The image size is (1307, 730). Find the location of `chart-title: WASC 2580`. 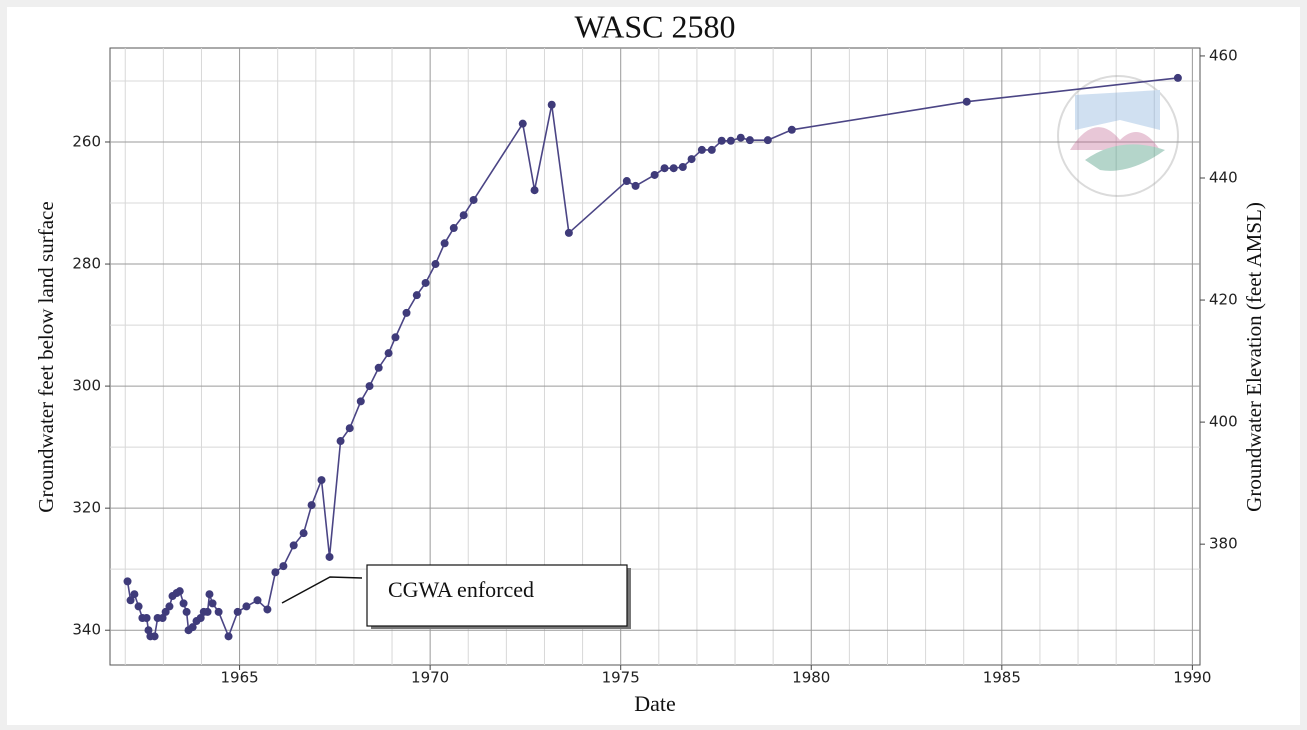

chart-title: WASC 2580 is located at coordinates (655, 26).